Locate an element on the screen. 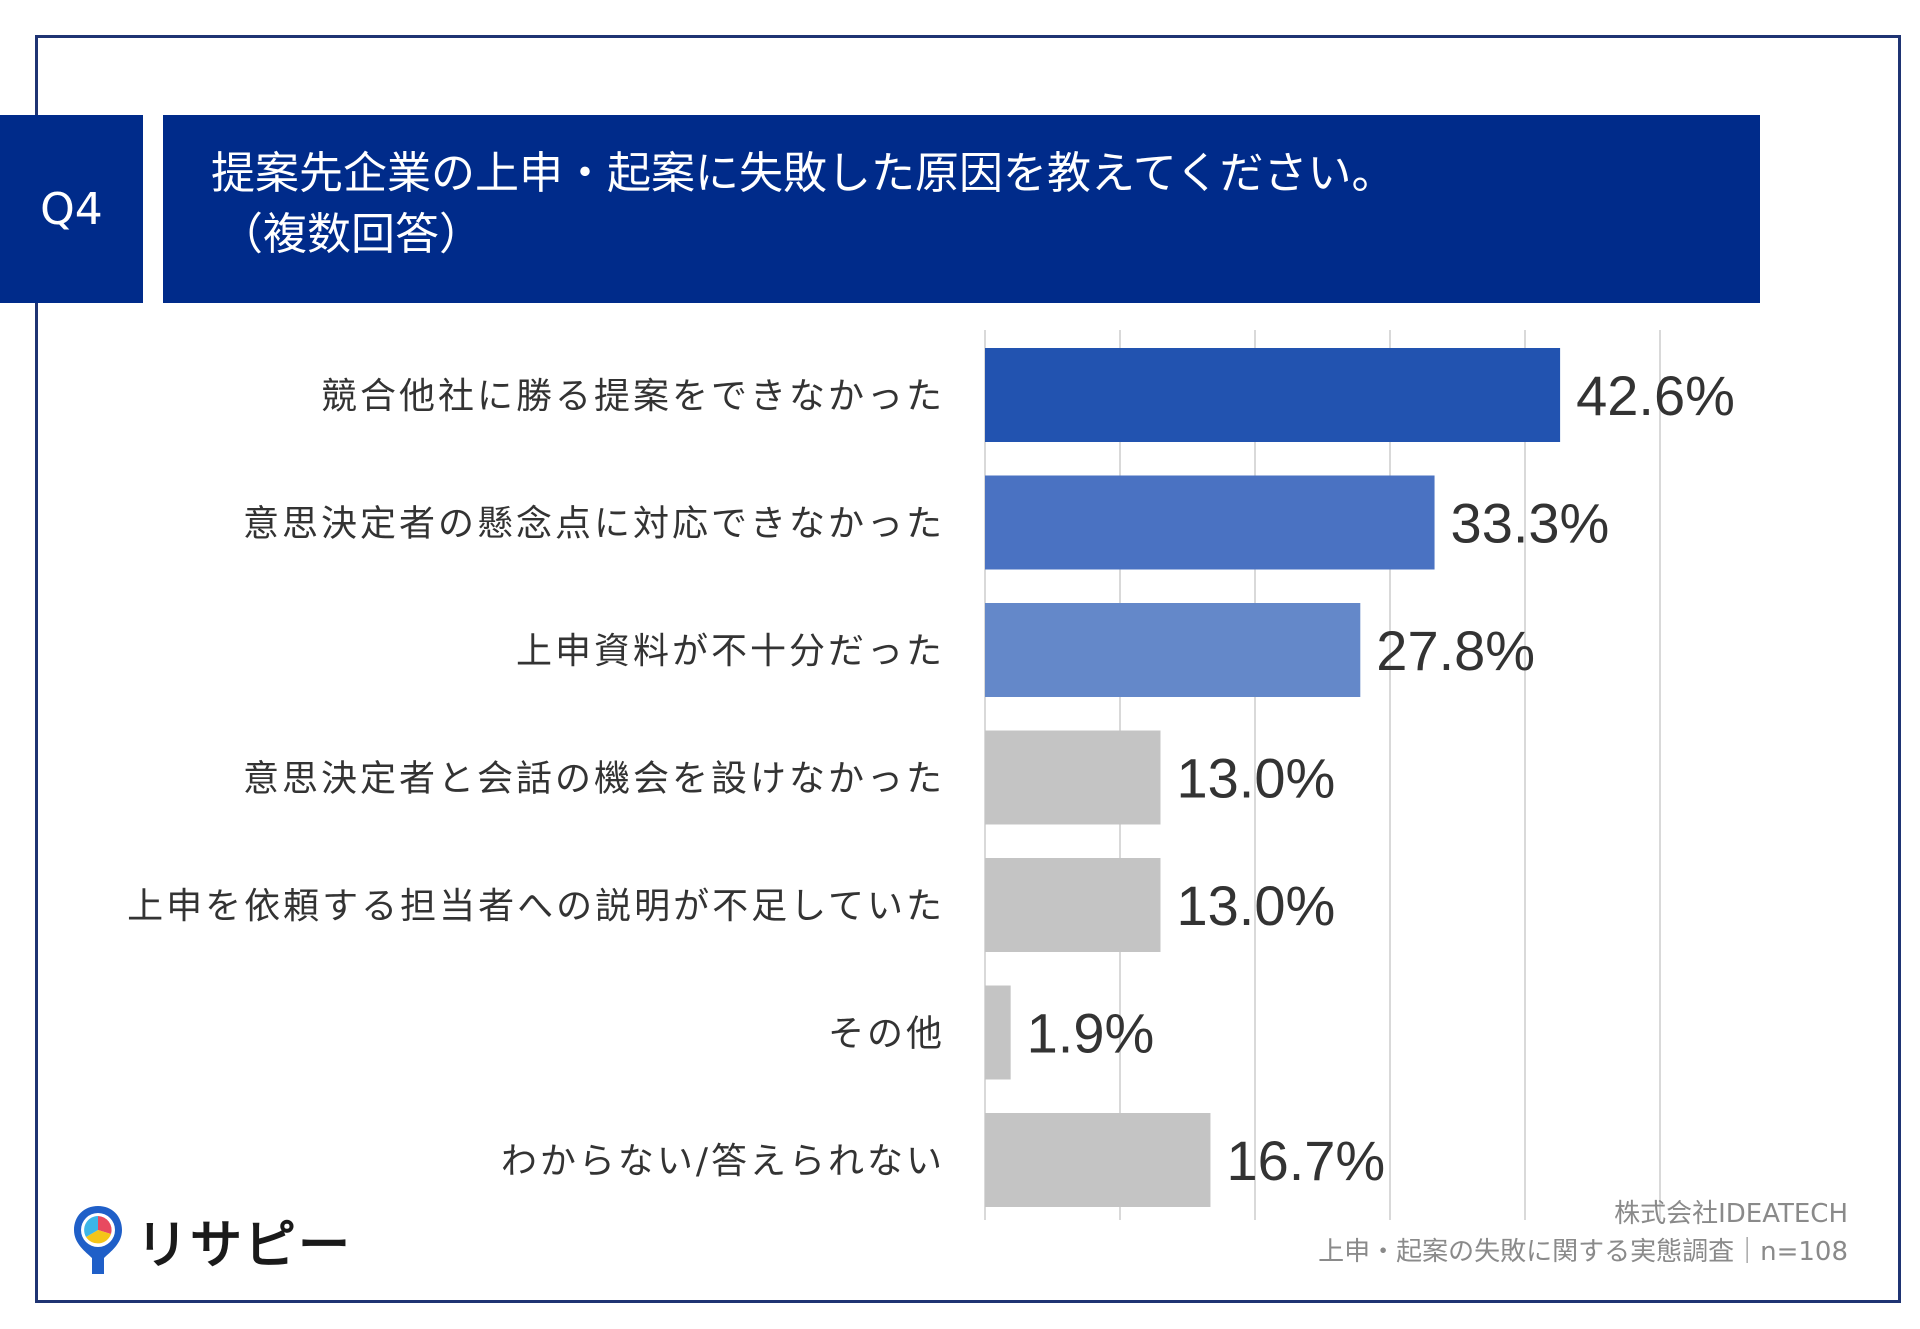 The height and width of the screenshot is (1329, 1920). value-label: 1.9% is located at coordinates (1091, 1033).